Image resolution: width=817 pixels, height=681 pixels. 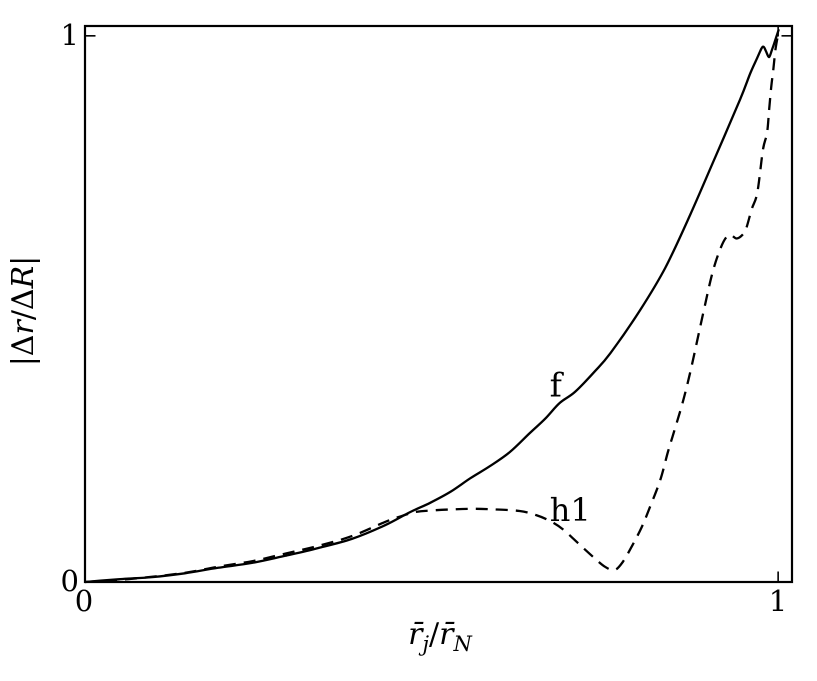 I want to click on y-axis-label: |Δr/ΔR|, so click(x=23, y=311).